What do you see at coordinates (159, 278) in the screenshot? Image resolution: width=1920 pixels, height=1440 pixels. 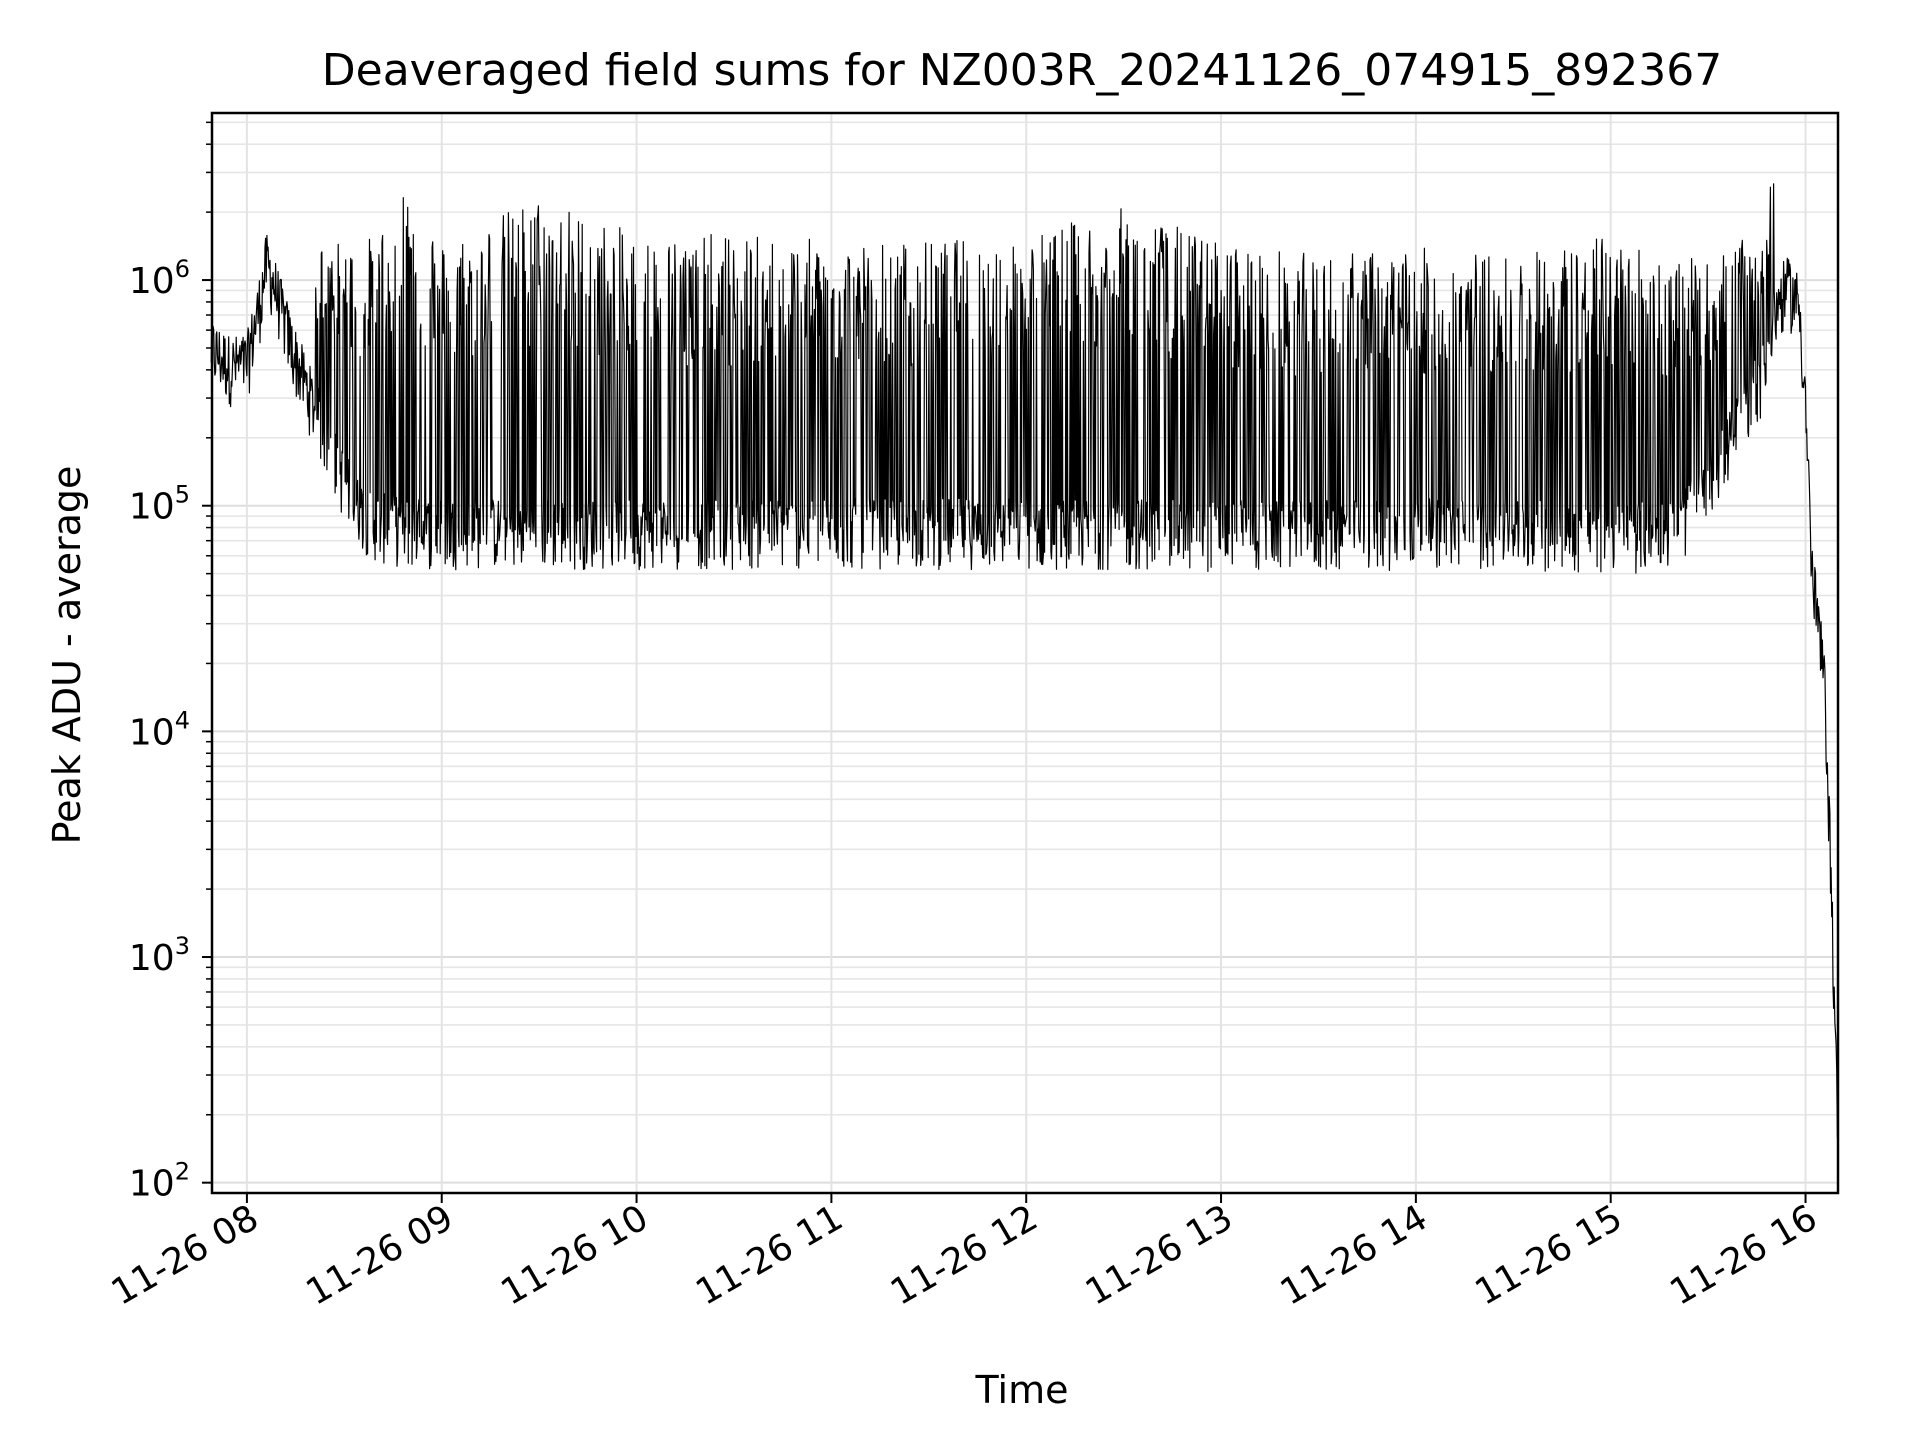 I see `y-tick-label: 10⁶` at bounding box center [159, 278].